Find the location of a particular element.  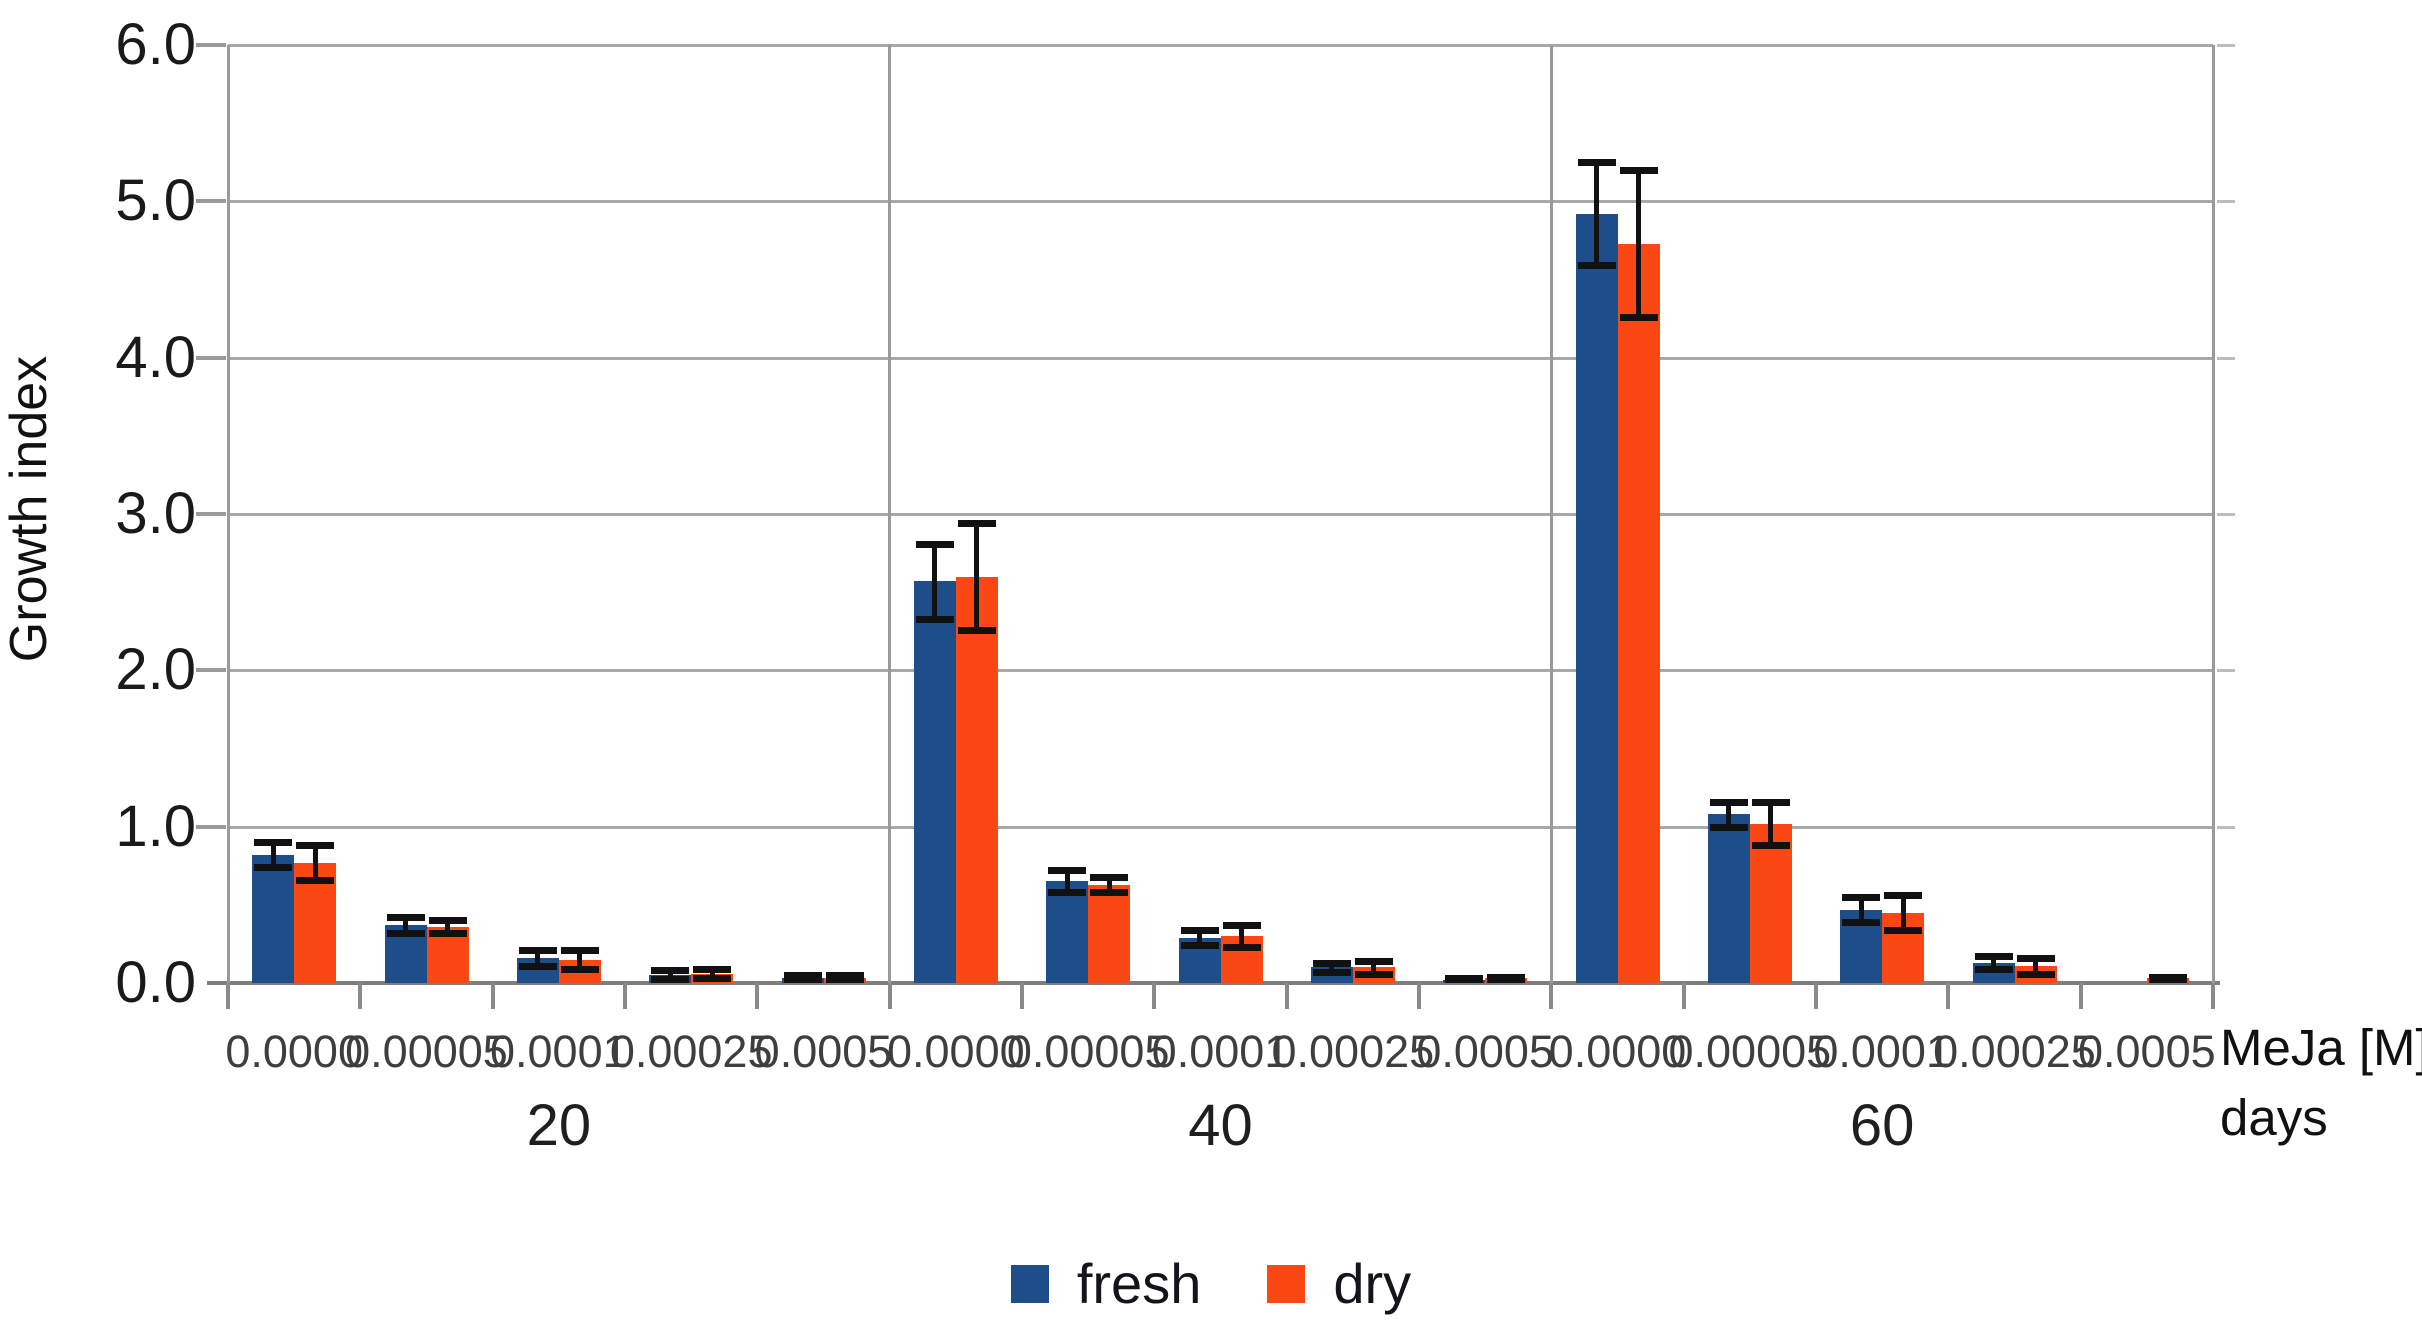

plot-left-border is located at coordinates (228, 527).